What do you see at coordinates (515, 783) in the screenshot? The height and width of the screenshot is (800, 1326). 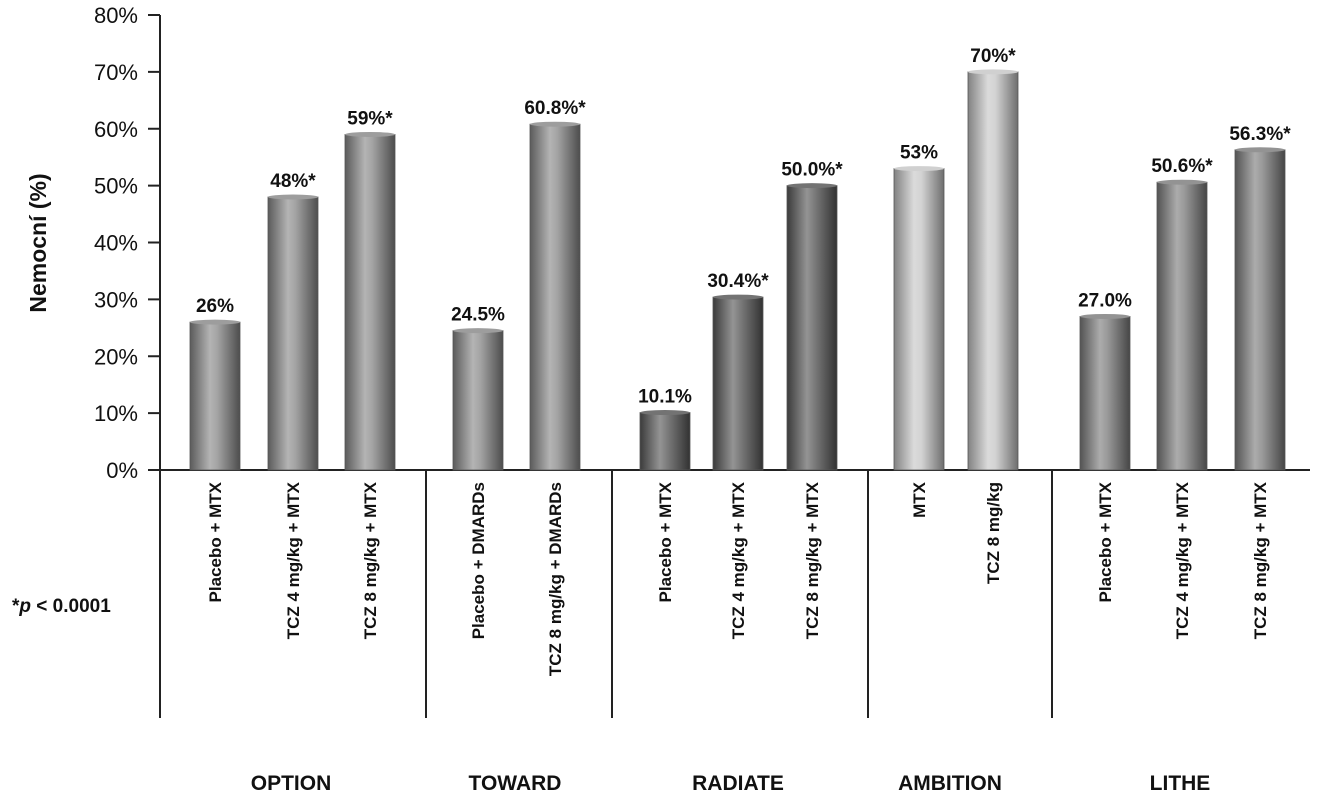 I see `group-label-toward: TOWARD` at bounding box center [515, 783].